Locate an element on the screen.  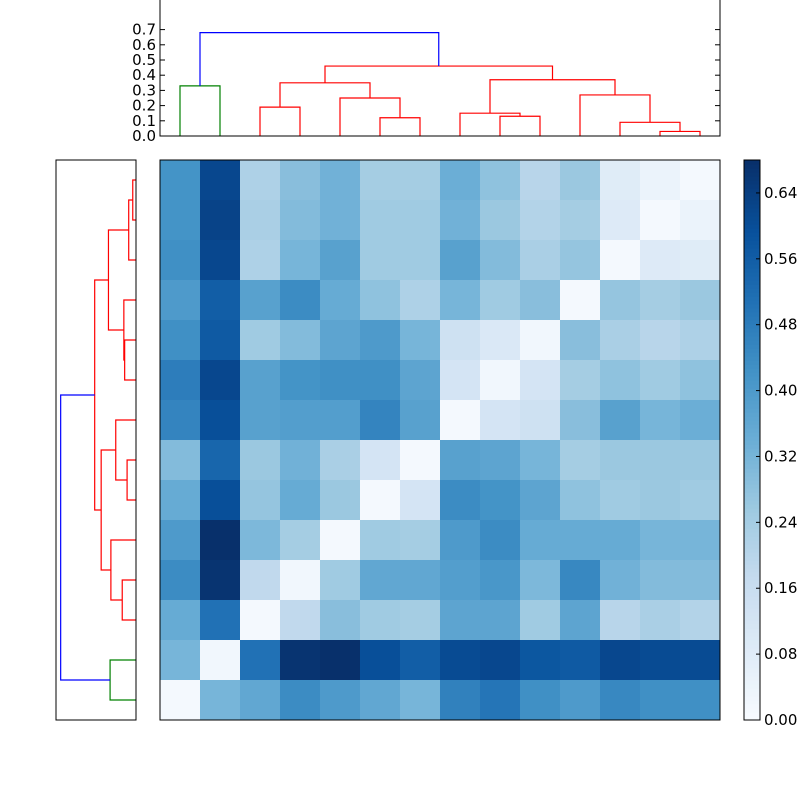
left-dendrogram is located at coordinates (96, 440).